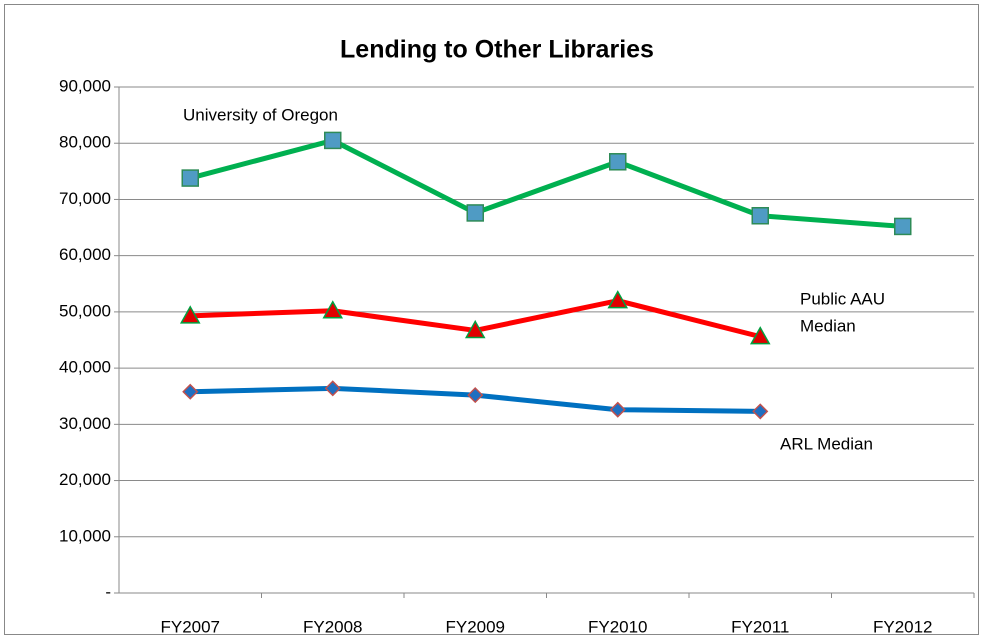  What do you see at coordinates (903, 626) in the screenshot?
I see `x-tick-label: FY2012` at bounding box center [903, 626].